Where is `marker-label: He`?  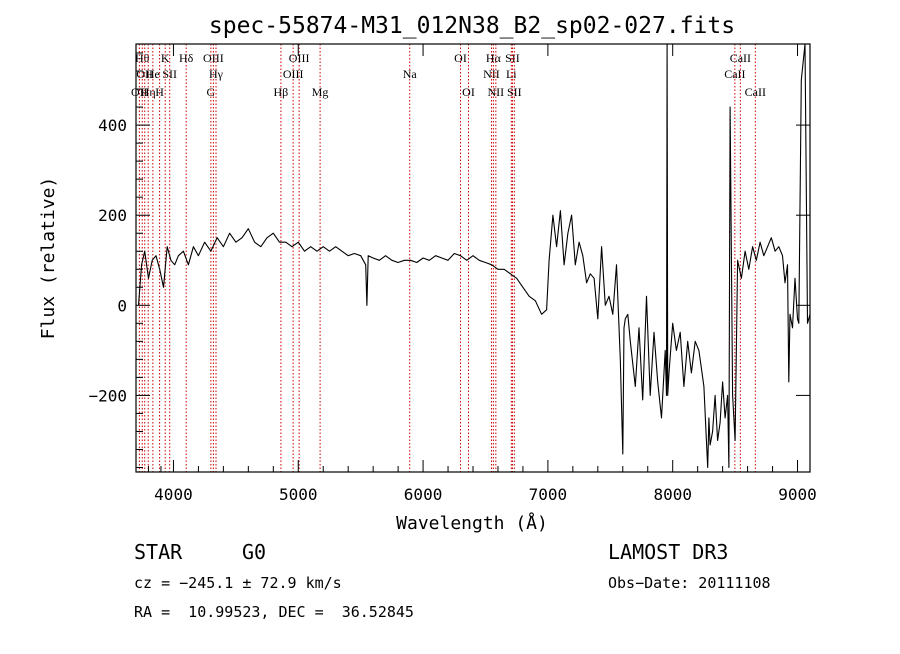
marker-label: He is located at coordinates (153, 74).